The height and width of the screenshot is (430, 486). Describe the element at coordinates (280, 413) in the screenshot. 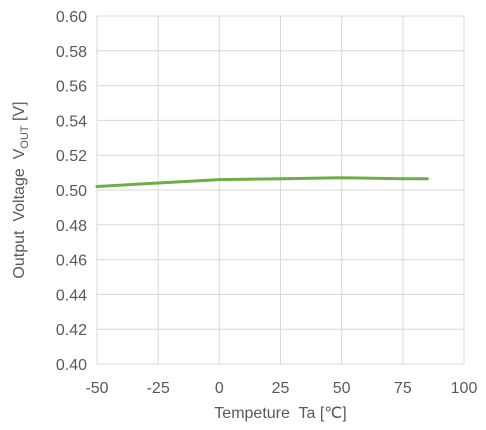

I see `x-axis-label: Tempeture Ta [℃]` at that location.